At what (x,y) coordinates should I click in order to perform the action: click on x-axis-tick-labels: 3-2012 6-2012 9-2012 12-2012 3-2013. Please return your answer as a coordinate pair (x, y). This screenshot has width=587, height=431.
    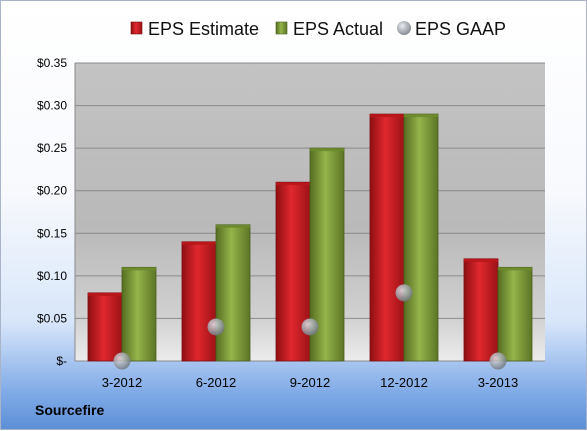
    Looking at the image, I should click on (310, 382).